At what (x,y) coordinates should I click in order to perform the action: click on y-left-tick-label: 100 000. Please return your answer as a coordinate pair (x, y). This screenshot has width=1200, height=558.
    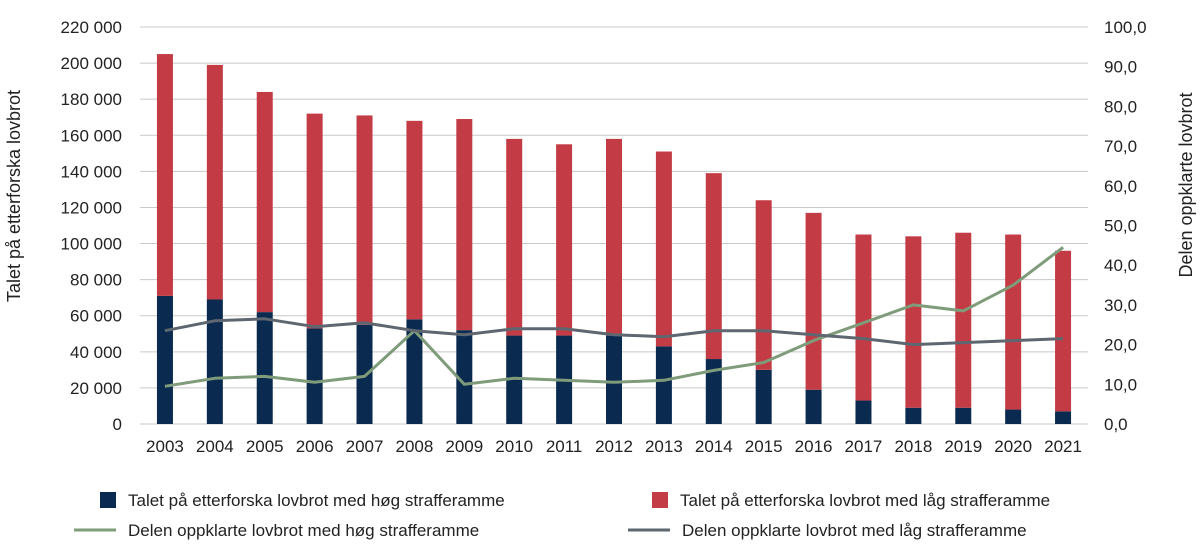
    Looking at the image, I should click on (91, 244).